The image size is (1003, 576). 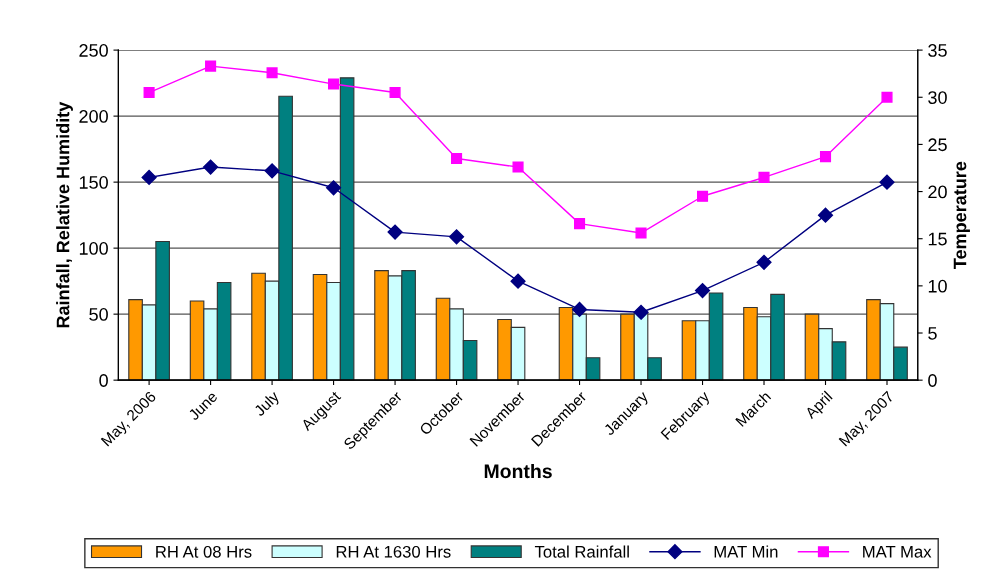 I want to click on legend-label: RH At 1630 Hrs, so click(x=393, y=551).